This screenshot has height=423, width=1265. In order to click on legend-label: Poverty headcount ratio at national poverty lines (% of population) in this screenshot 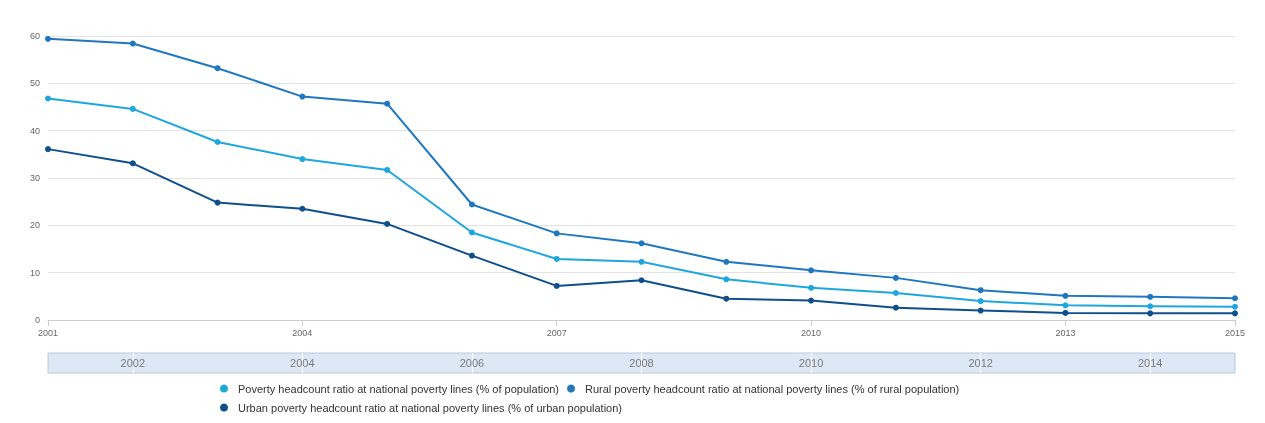, I will do `click(399, 388)`.